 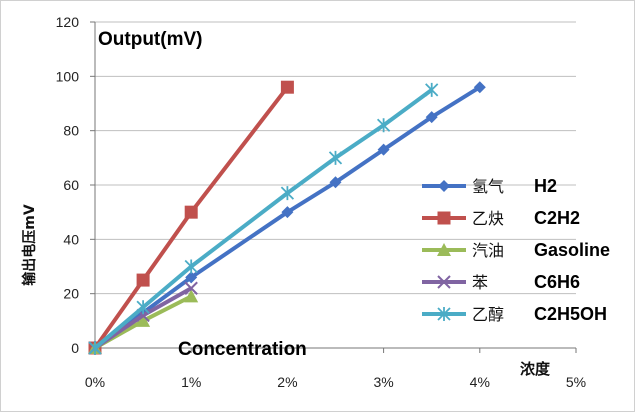 I want to click on x-tick-label: 1%, so click(x=191, y=382).